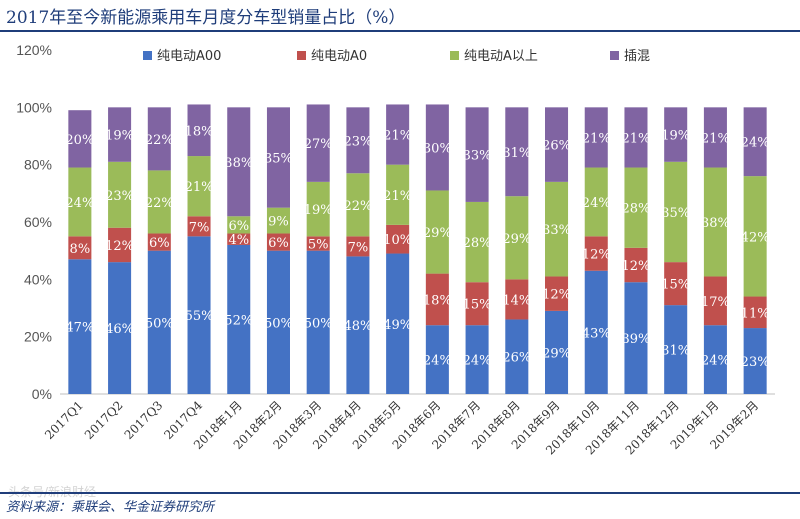 This screenshot has width=800, height=519. I want to click on data-label: 8%, so click(80, 249).